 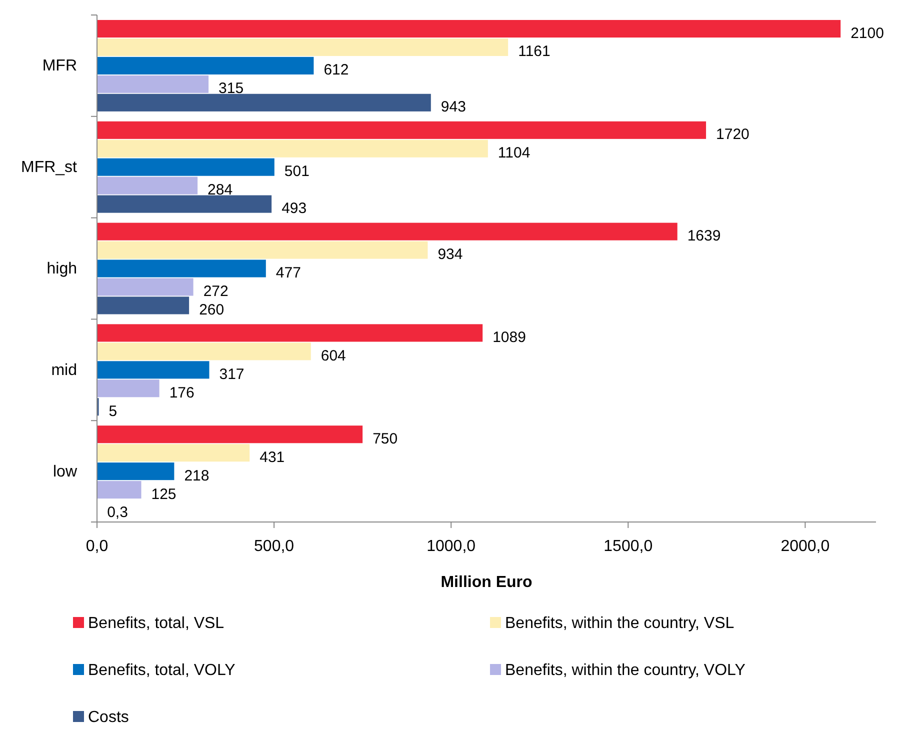 What do you see at coordinates (619, 623) in the screenshot?
I see `legend-label: Benefits, within the country, VSL` at bounding box center [619, 623].